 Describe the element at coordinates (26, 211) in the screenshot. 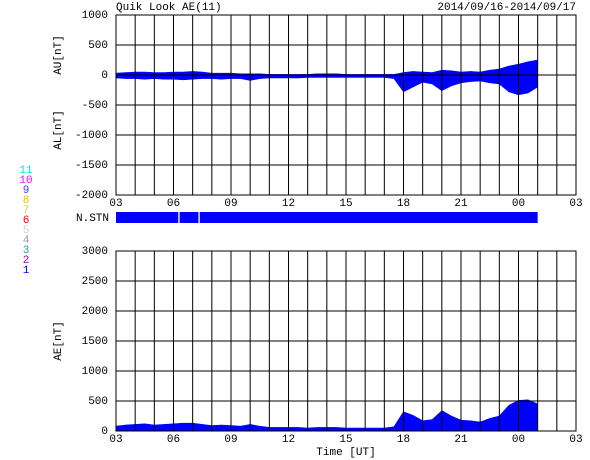

I see `station-number: 7` at that location.